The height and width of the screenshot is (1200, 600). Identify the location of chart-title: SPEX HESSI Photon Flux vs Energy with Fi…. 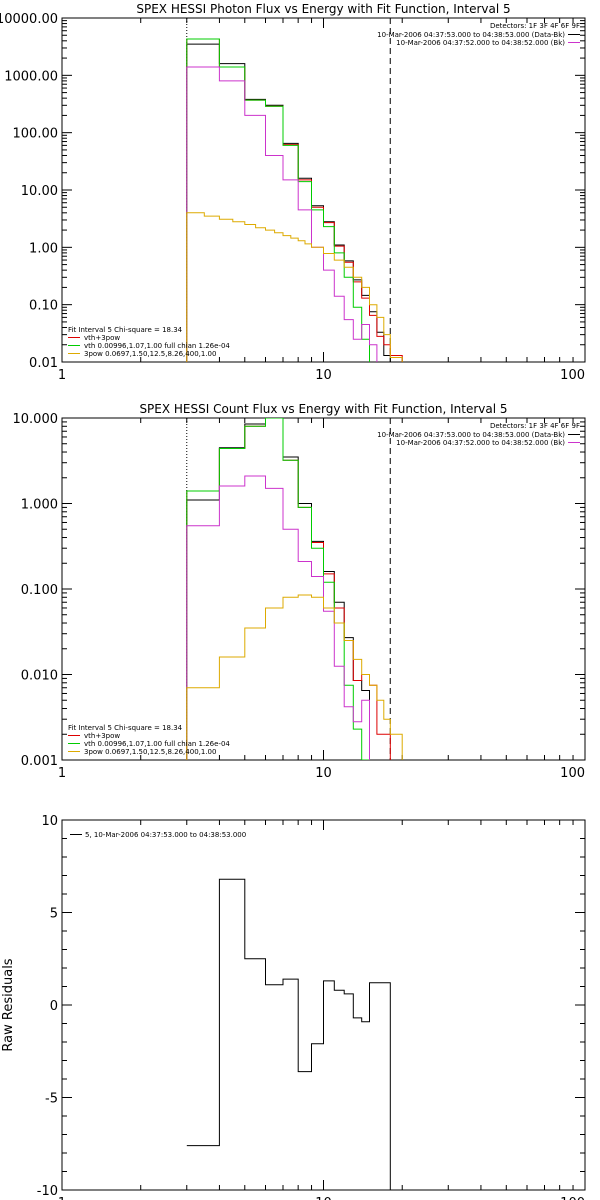
(323, 9).